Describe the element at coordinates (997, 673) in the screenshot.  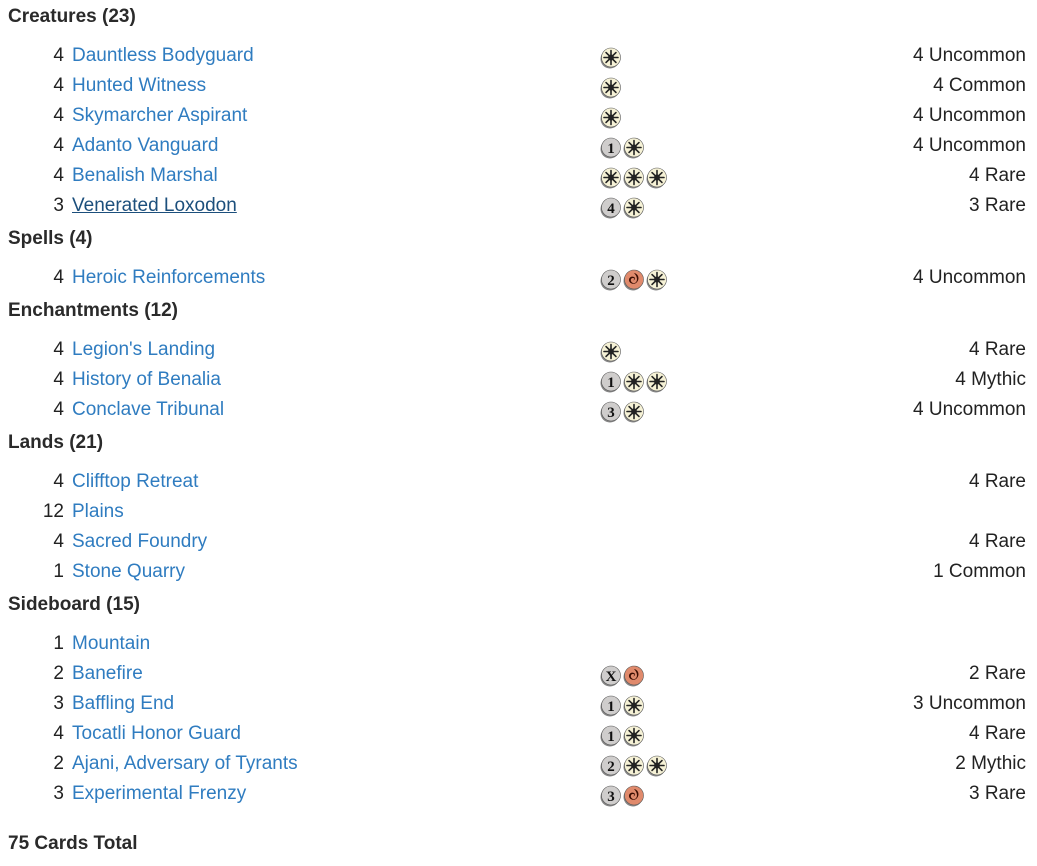
I see `card-rarity: 2 Rare` at that location.